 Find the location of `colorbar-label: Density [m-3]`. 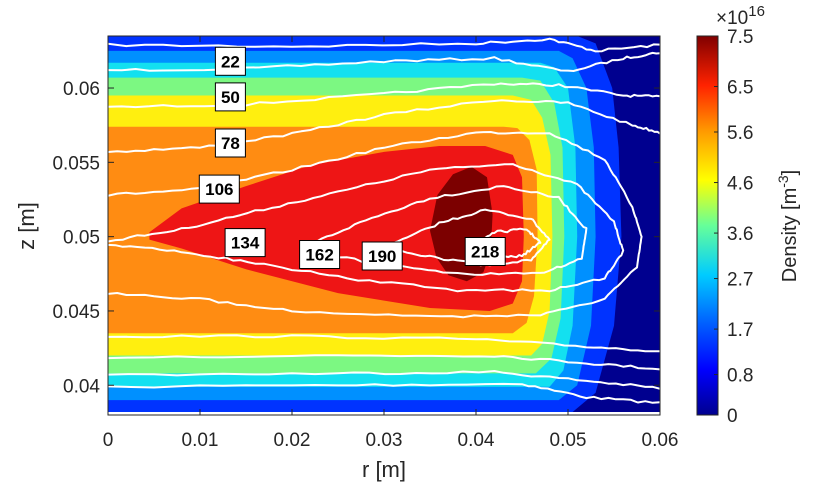

colorbar-label: Density [m-3] is located at coordinates (788, 226).